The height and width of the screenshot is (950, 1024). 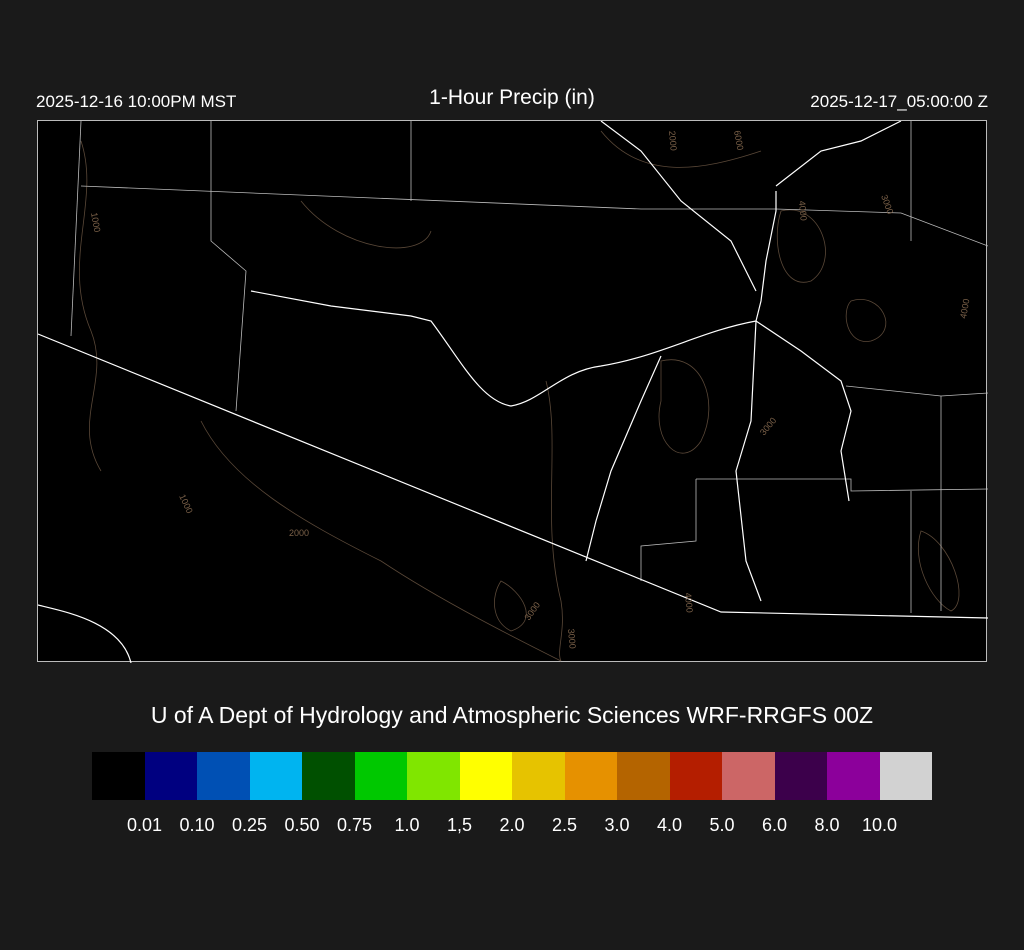 I want to click on colorbar-label: 2.0, so click(x=512, y=825).